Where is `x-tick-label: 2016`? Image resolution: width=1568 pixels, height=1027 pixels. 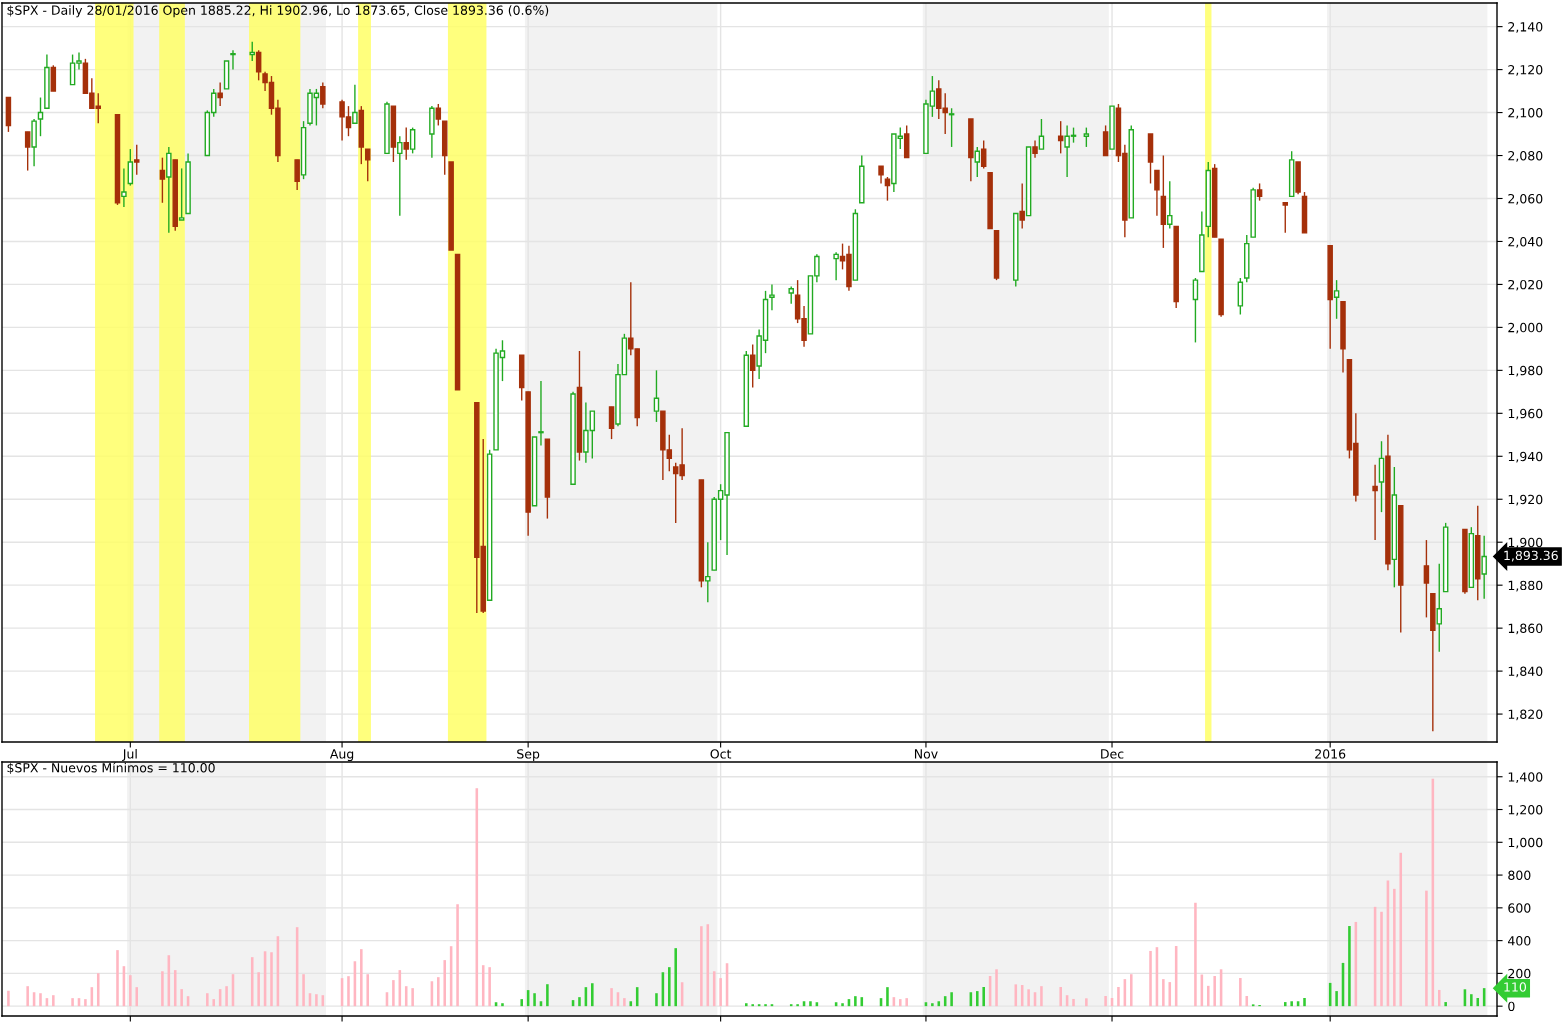
x-tick-label: 2016 is located at coordinates (1330, 754).